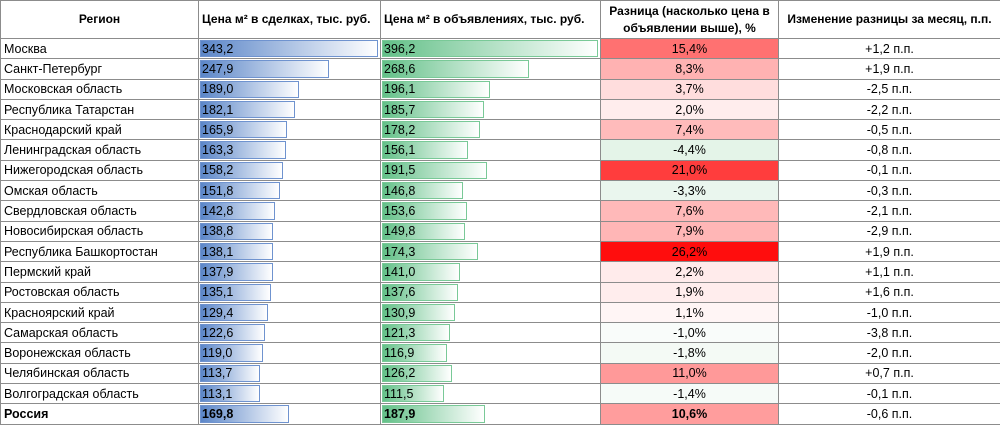 The height and width of the screenshot is (428, 1000). What do you see at coordinates (490, 211) in the screenshot?
I see `ads-cell: 153,6` at bounding box center [490, 211].